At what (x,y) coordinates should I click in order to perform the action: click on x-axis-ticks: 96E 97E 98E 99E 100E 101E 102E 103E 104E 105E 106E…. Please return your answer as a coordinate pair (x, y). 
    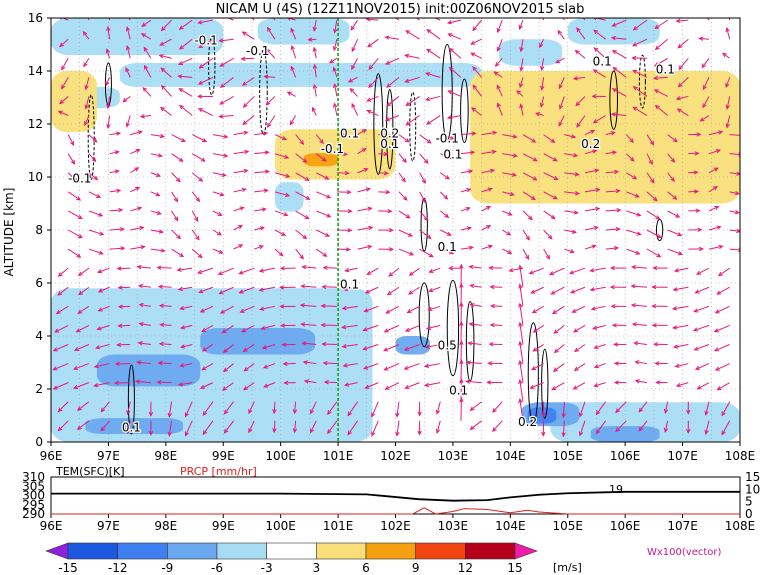
    Looking at the image, I should click on (397, 452).